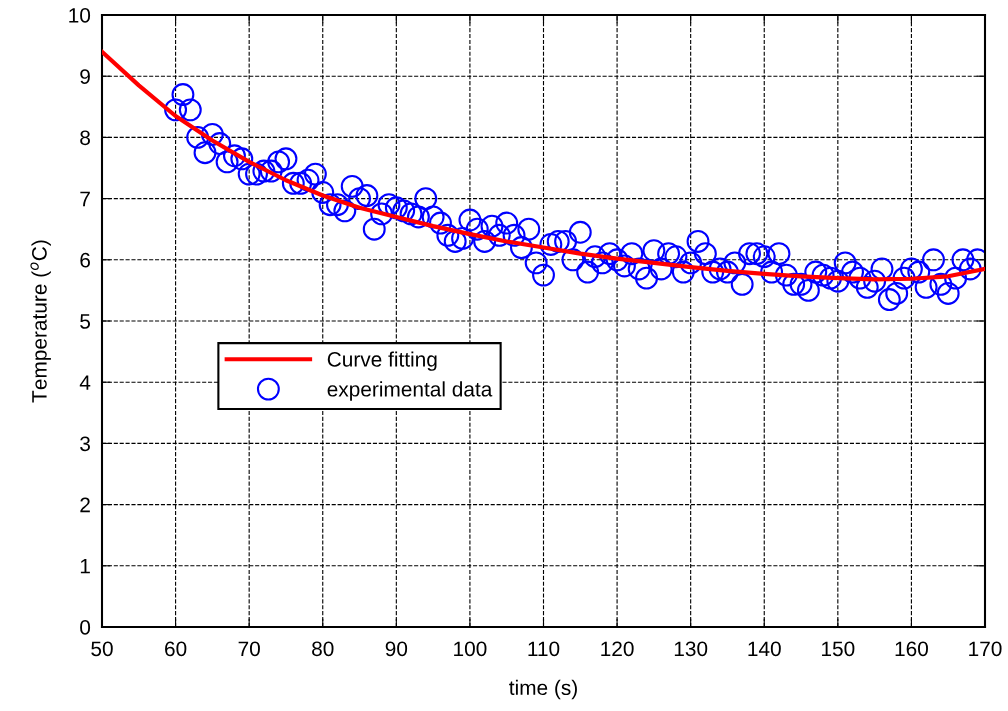  What do you see at coordinates (102, 649) in the screenshot?
I see `x-tick-label: 50` at bounding box center [102, 649].